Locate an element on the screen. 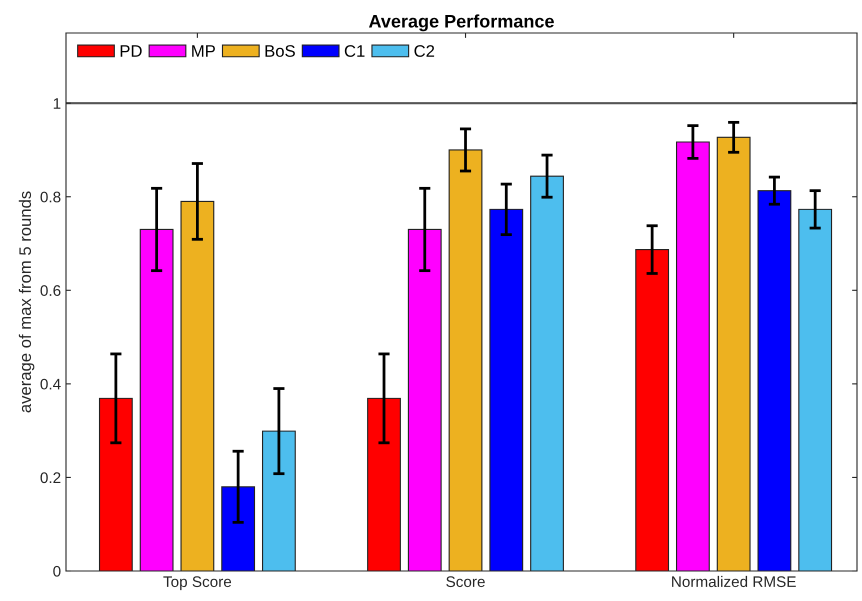 The image size is (862, 601). y-axis-title: average of max from 5 rounds is located at coordinates (26, 301).